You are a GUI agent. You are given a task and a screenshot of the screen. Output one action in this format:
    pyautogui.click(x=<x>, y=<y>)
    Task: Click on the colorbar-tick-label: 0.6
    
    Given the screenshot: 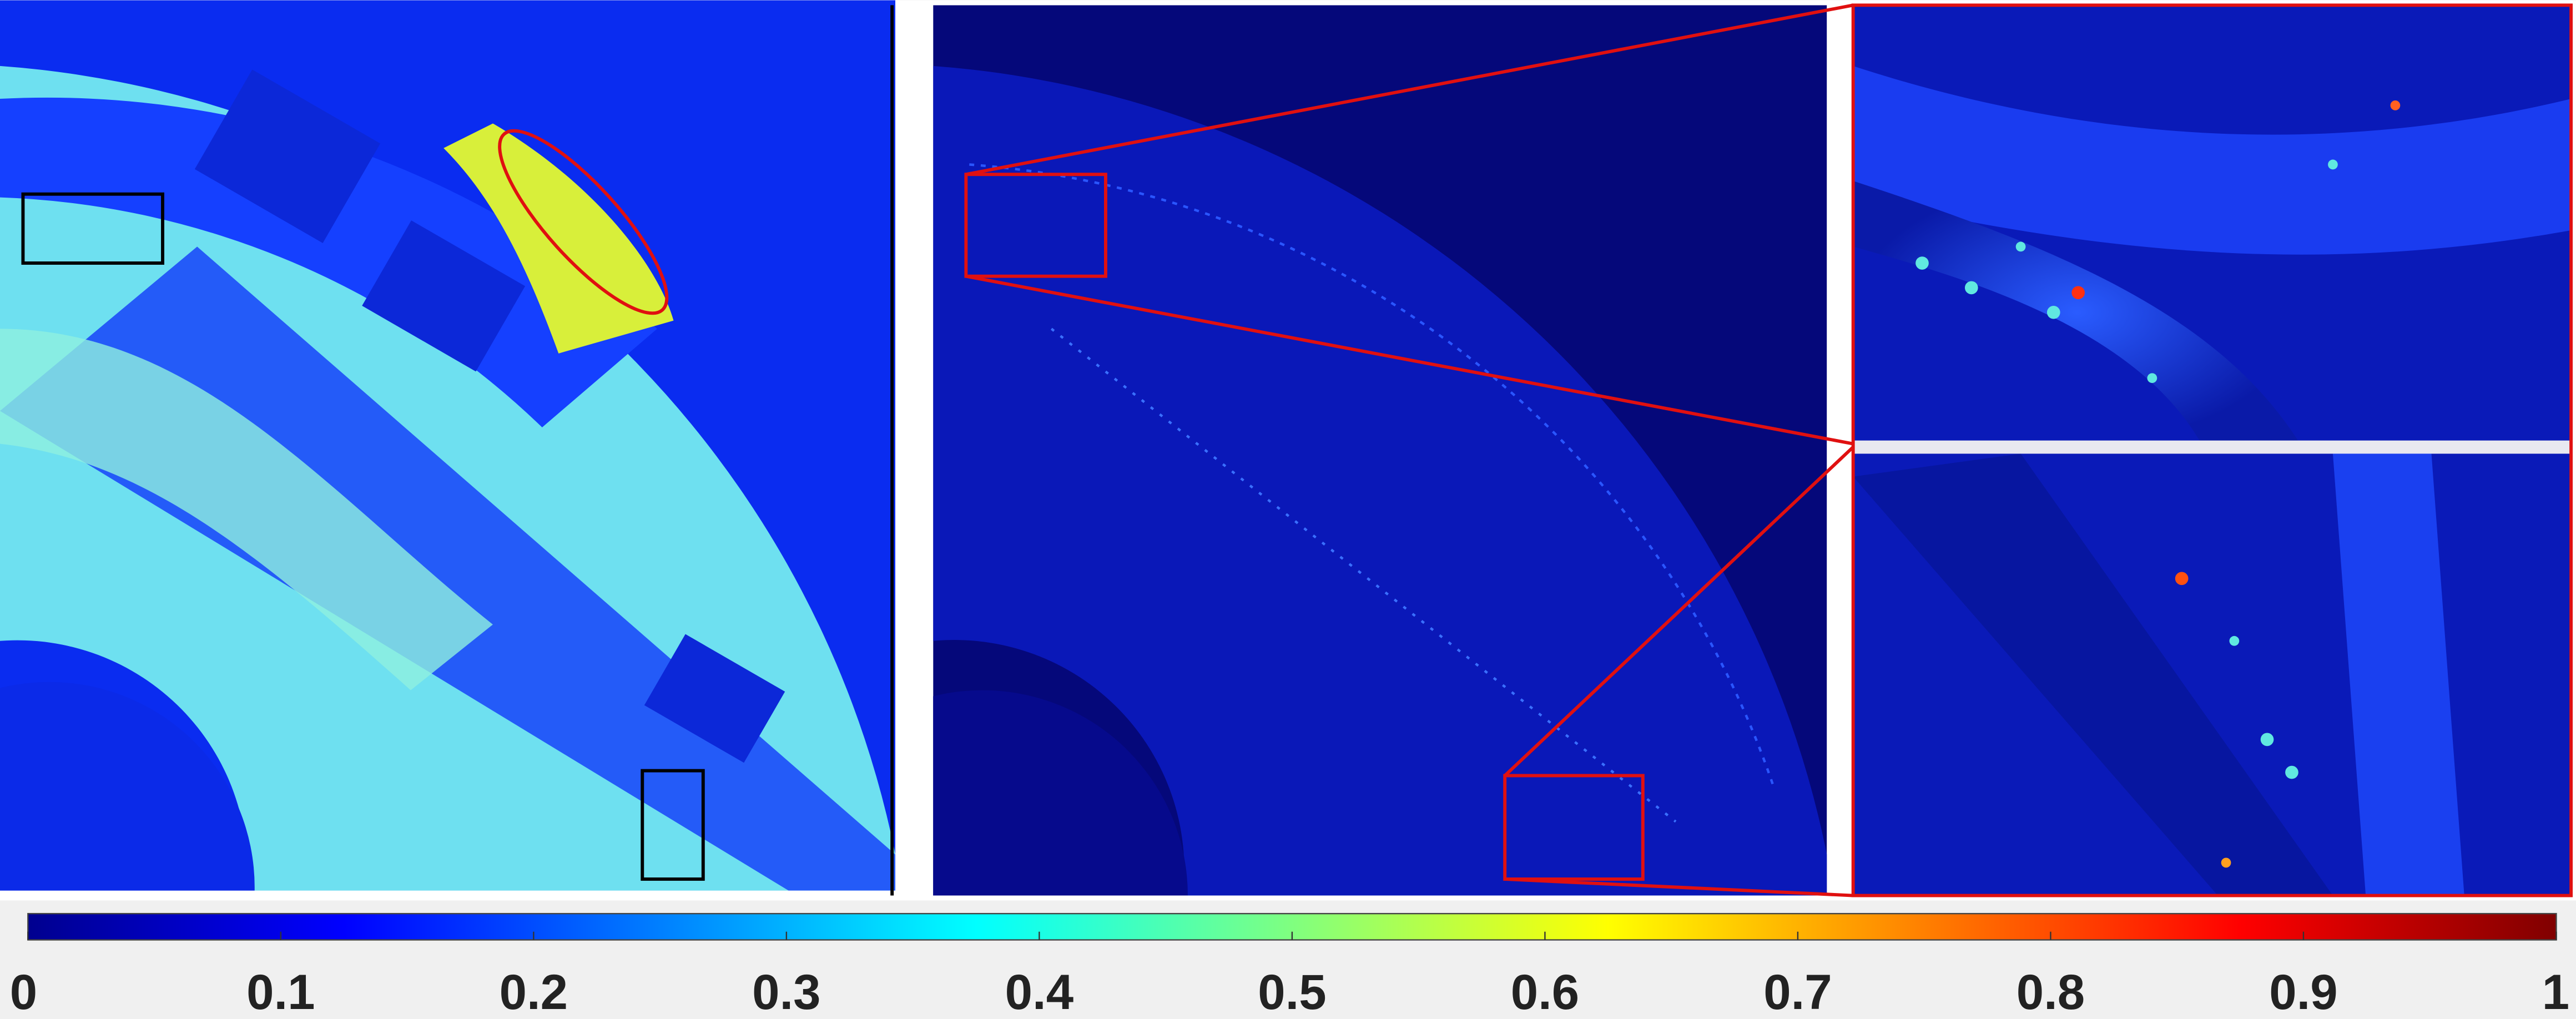 What is the action you would take?
    pyautogui.click(x=1545, y=992)
    